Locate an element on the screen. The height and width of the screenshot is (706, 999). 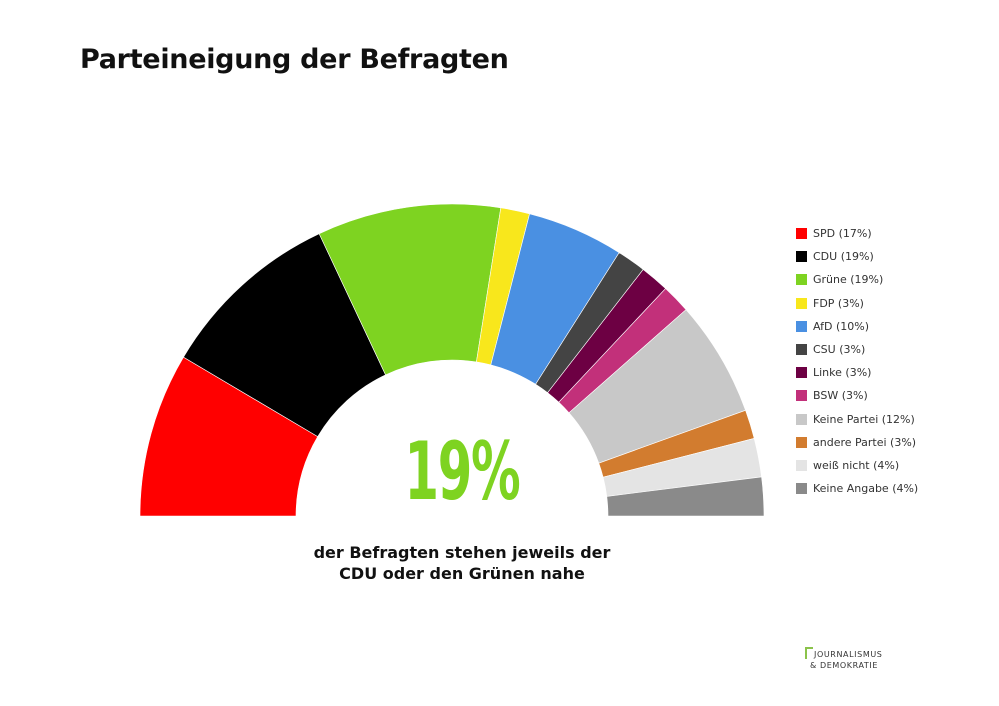
chart-title: Parteineigung der Befragten is located at coordinates (294, 59).